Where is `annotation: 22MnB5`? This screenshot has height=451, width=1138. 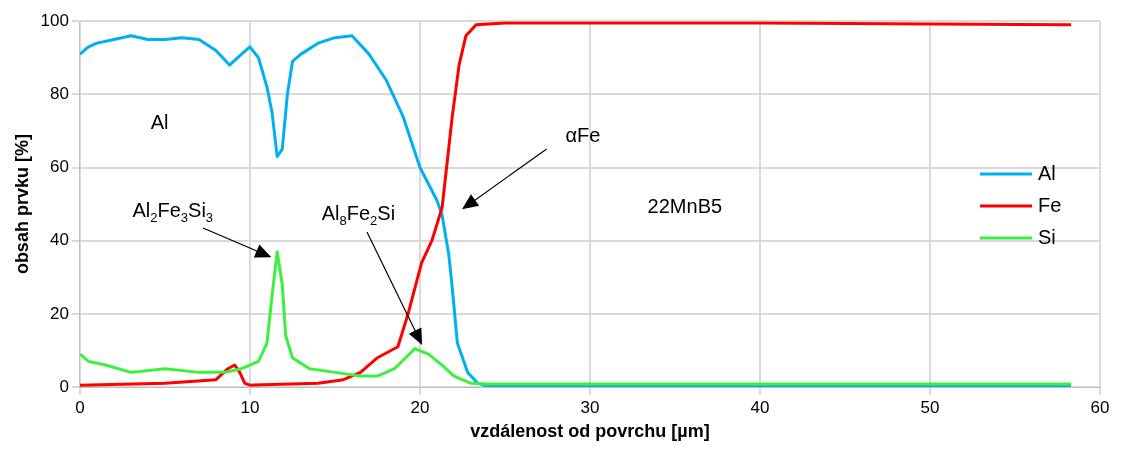 annotation: 22MnB5 is located at coordinates (685, 205).